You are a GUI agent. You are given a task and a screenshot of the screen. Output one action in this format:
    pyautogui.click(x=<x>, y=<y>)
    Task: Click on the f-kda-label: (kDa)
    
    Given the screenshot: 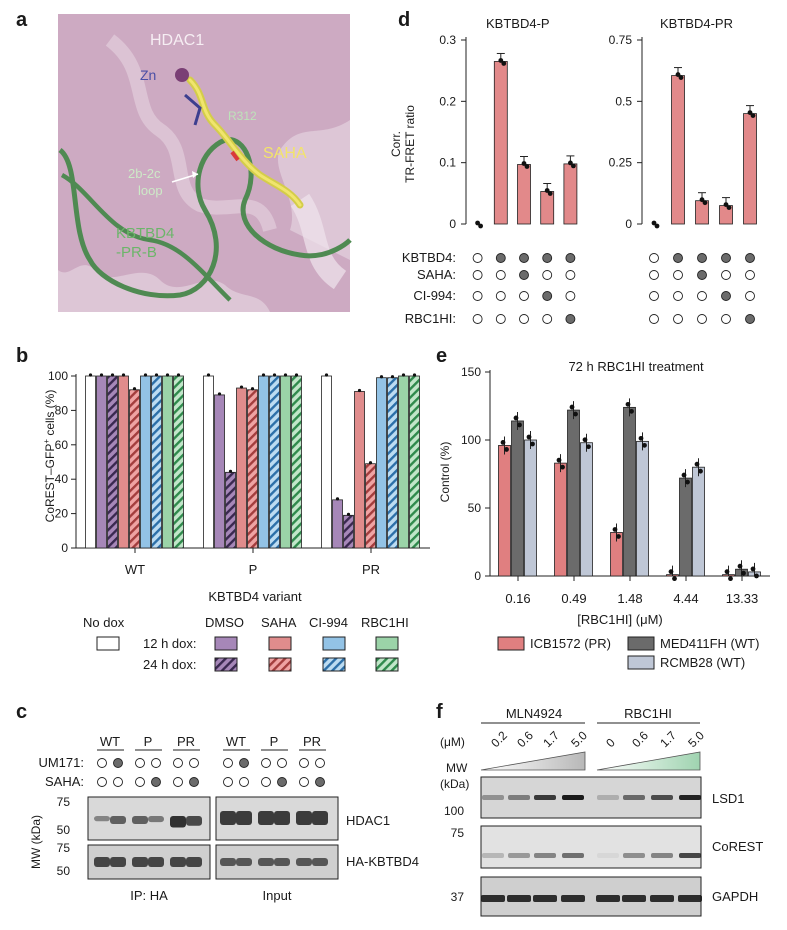 What is the action you would take?
    pyautogui.click(x=454, y=784)
    